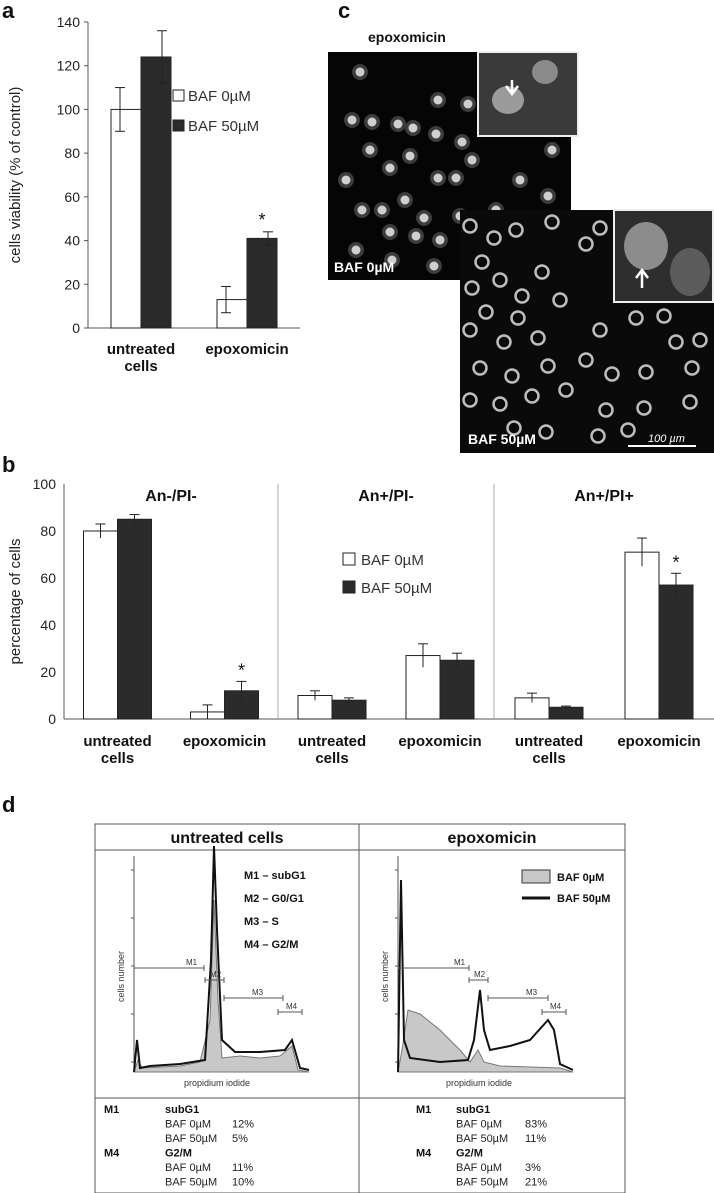 The height and width of the screenshot is (1193, 714). What do you see at coordinates (536, 1183) in the screenshot?
I see `table-value: 21%` at bounding box center [536, 1183].